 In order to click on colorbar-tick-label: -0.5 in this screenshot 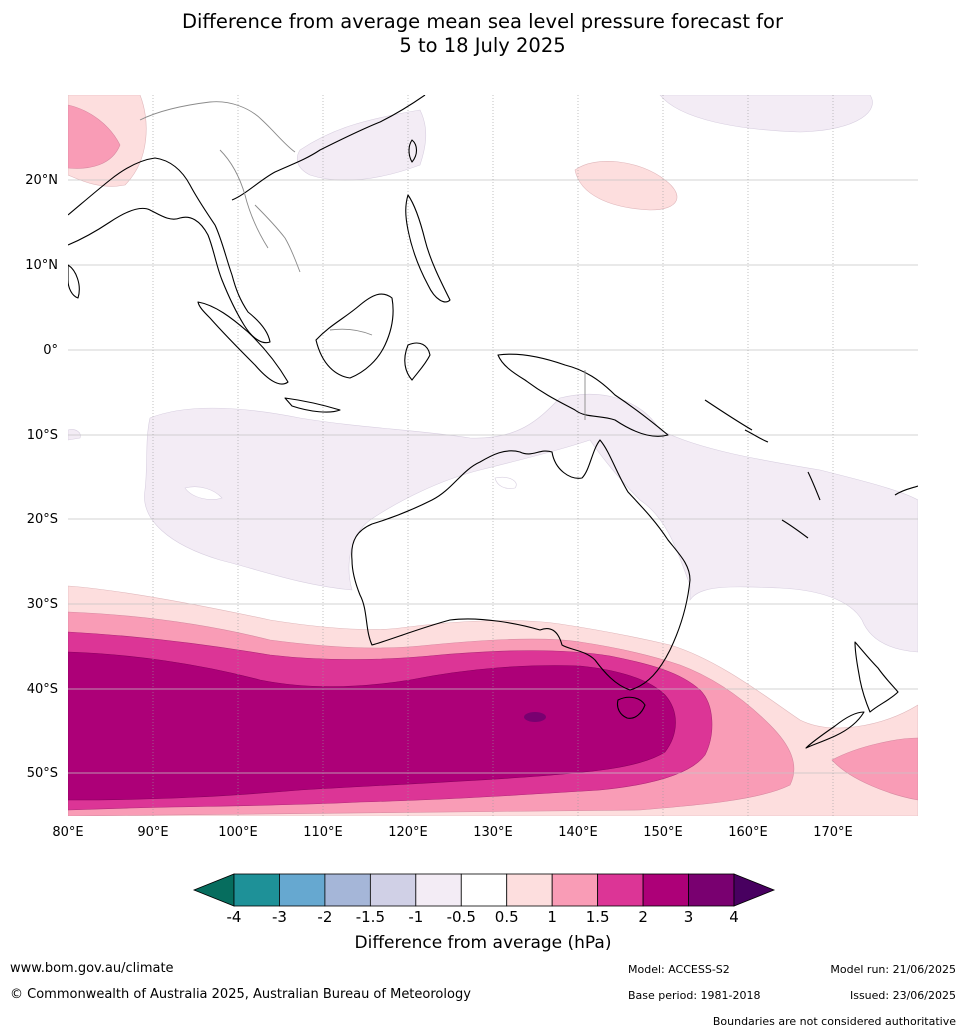, I will do `click(461, 917)`.